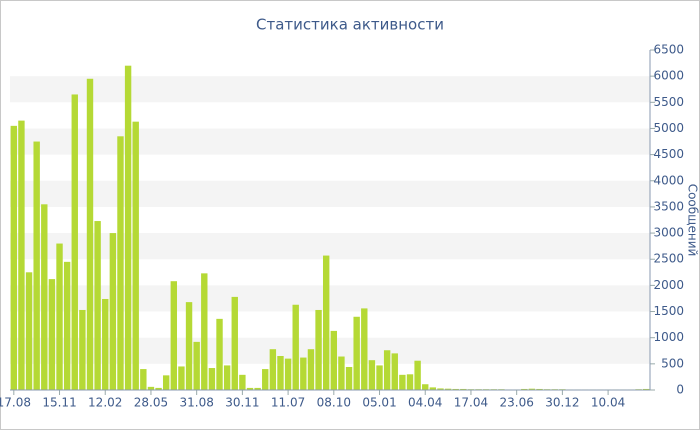  Describe the element at coordinates (668, 154) in the screenshot. I see `y-tick-label: 4500` at that location.